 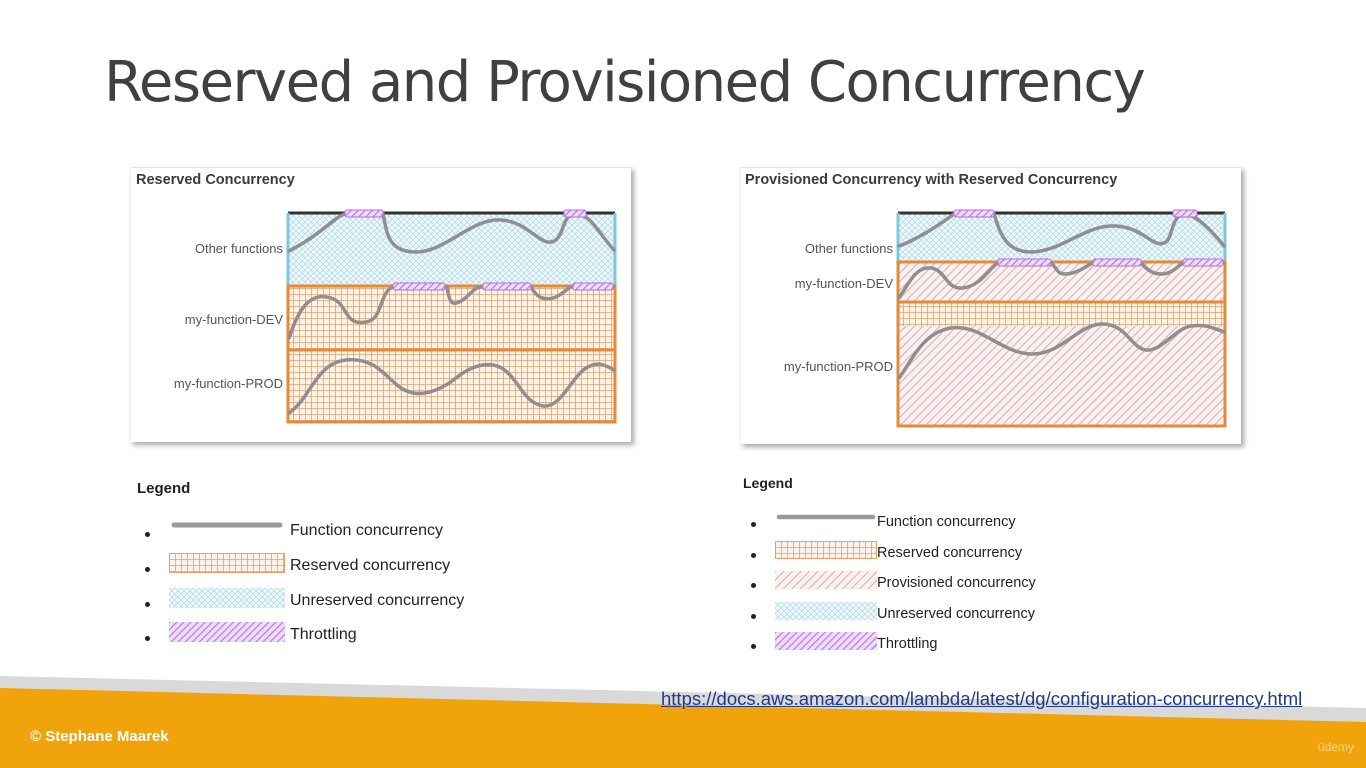 What do you see at coordinates (826, 580) in the screenshot?
I see `provisioned-hatch-pattern-icon` at bounding box center [826, 580].